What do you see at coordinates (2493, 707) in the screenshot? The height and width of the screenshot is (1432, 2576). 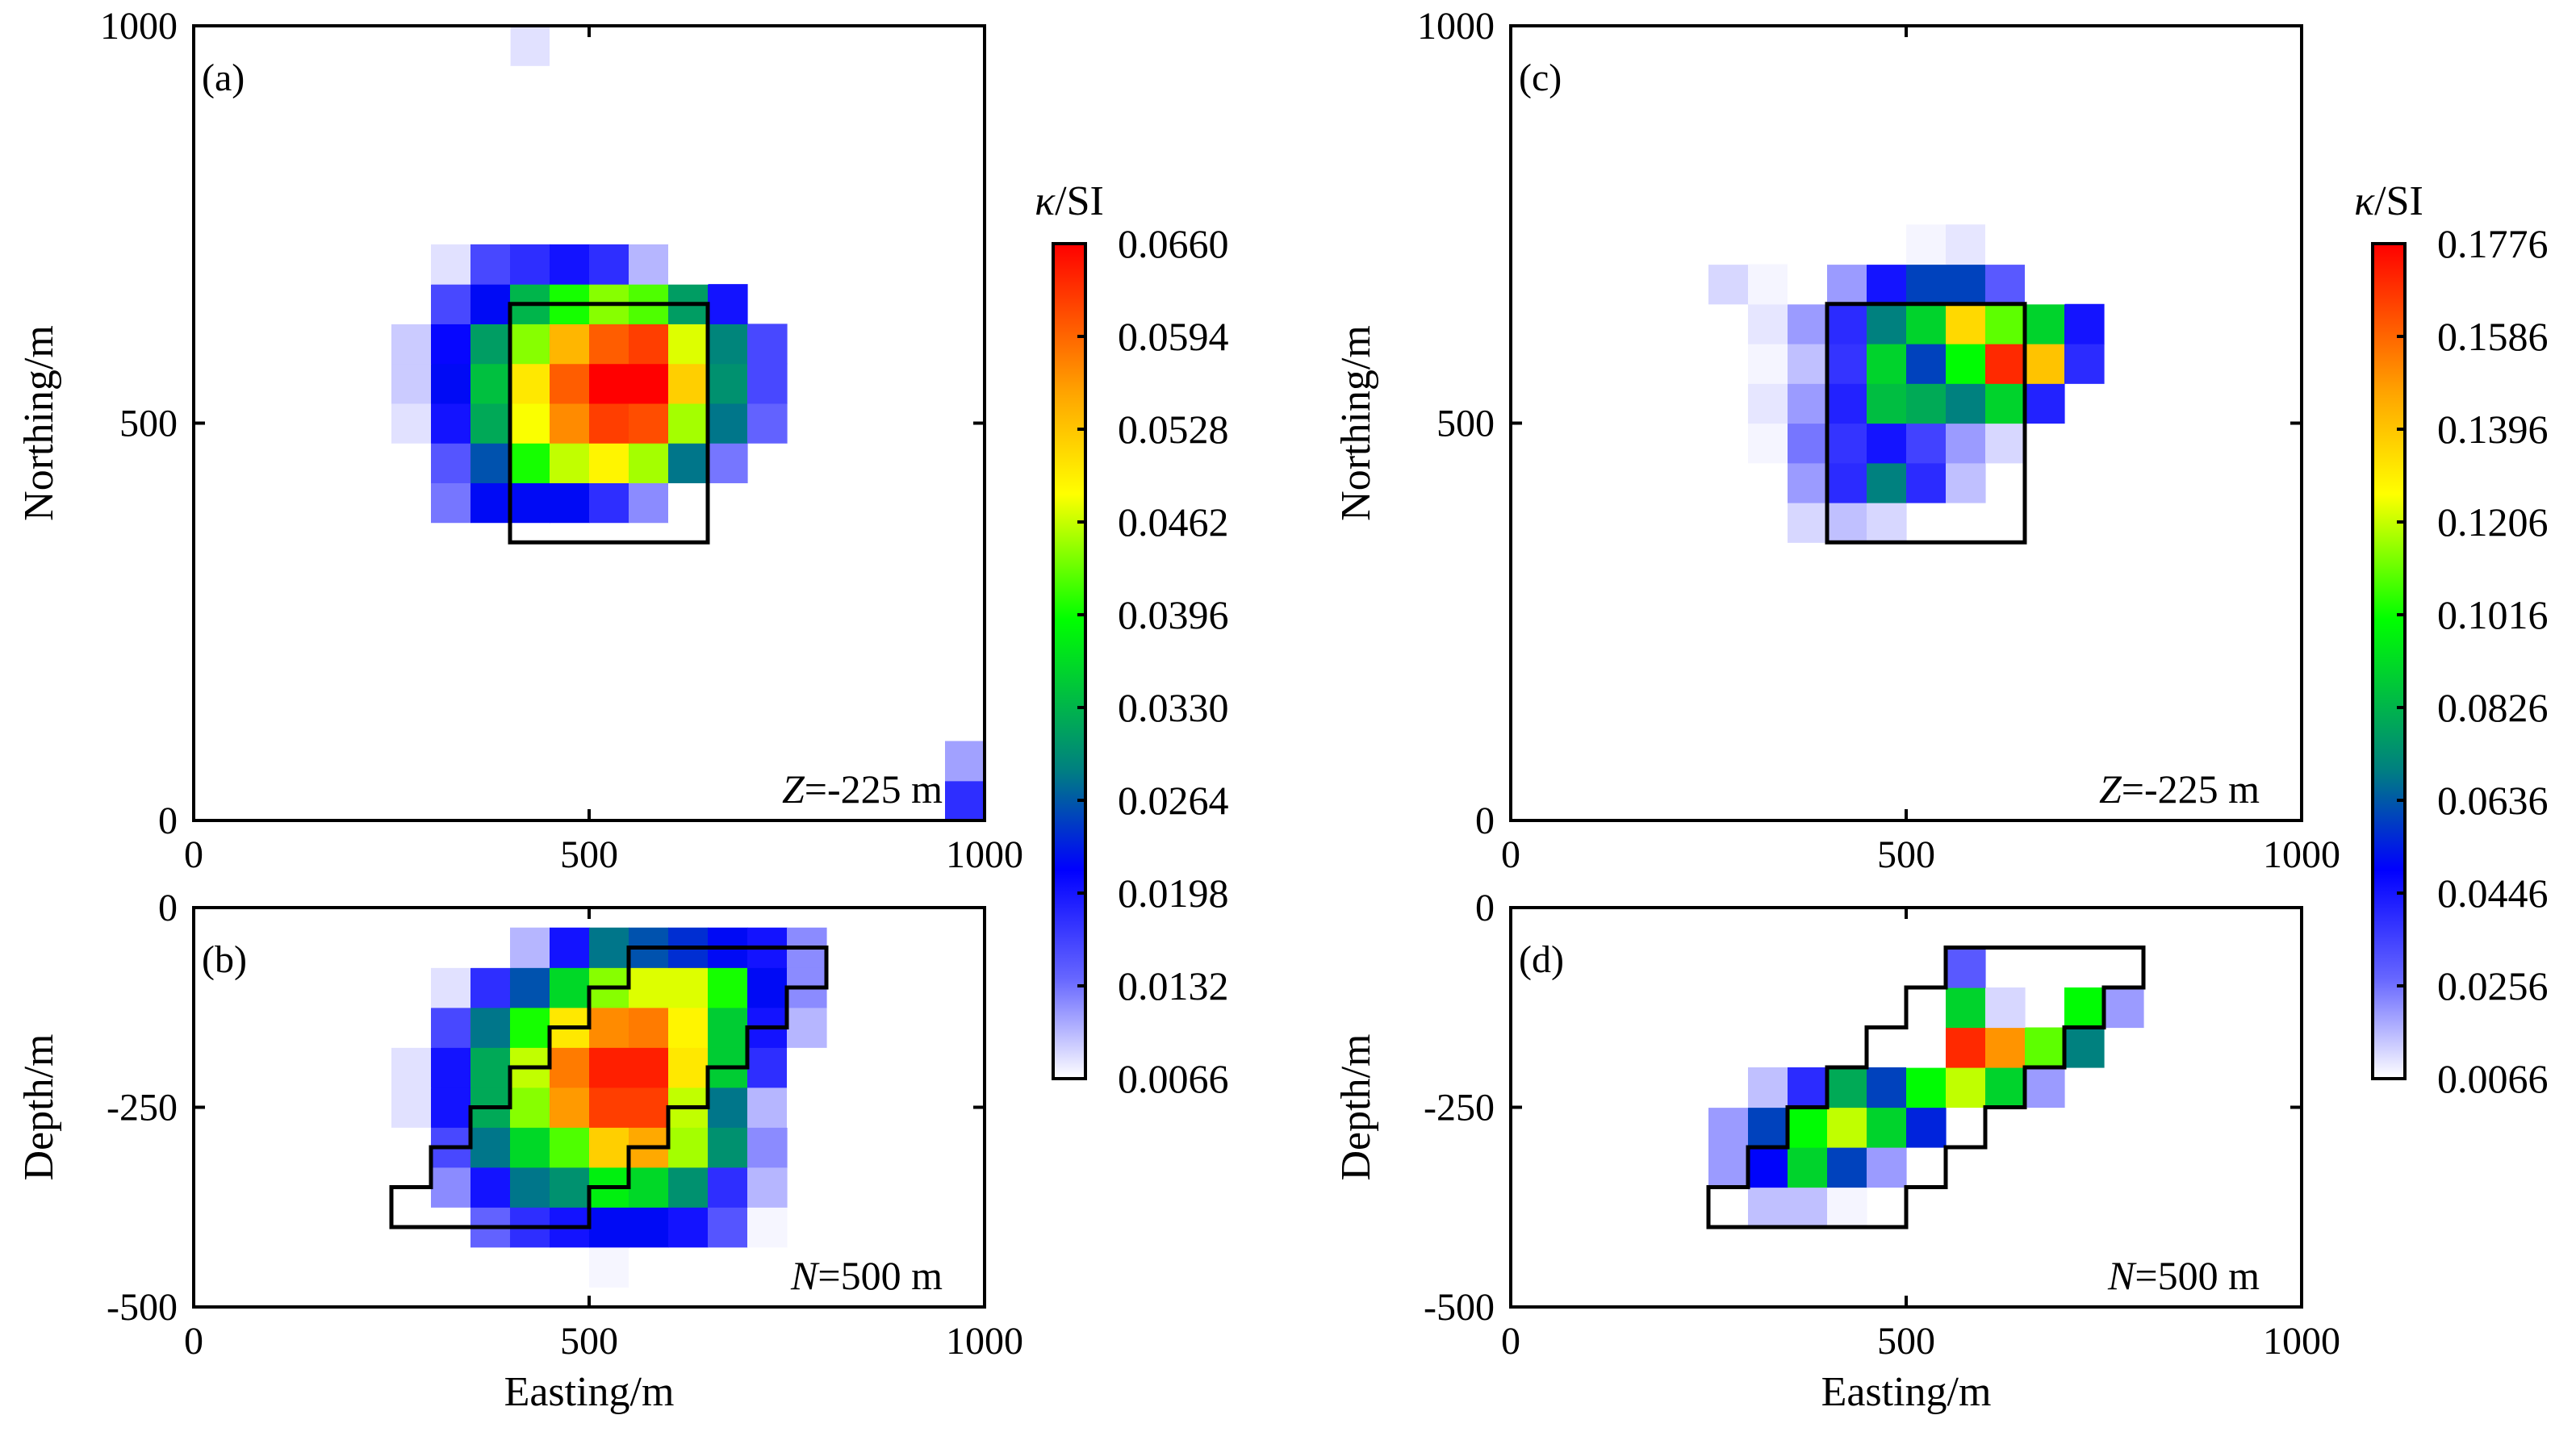 I see `colorbar-tick-label: 0.0826` at bounding box center [2493, 707].